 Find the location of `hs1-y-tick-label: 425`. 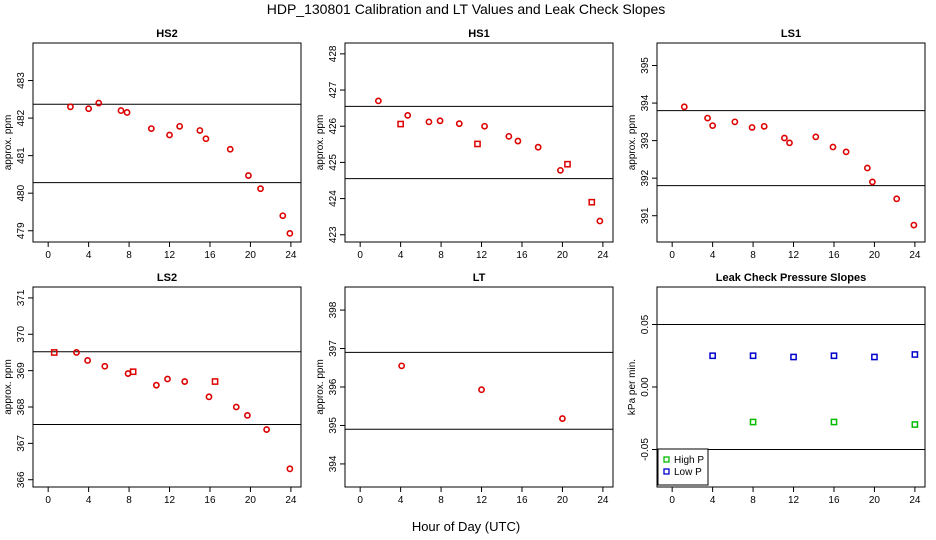

hs1-y-tick-label: 425 is located at coordinates (333, 162).